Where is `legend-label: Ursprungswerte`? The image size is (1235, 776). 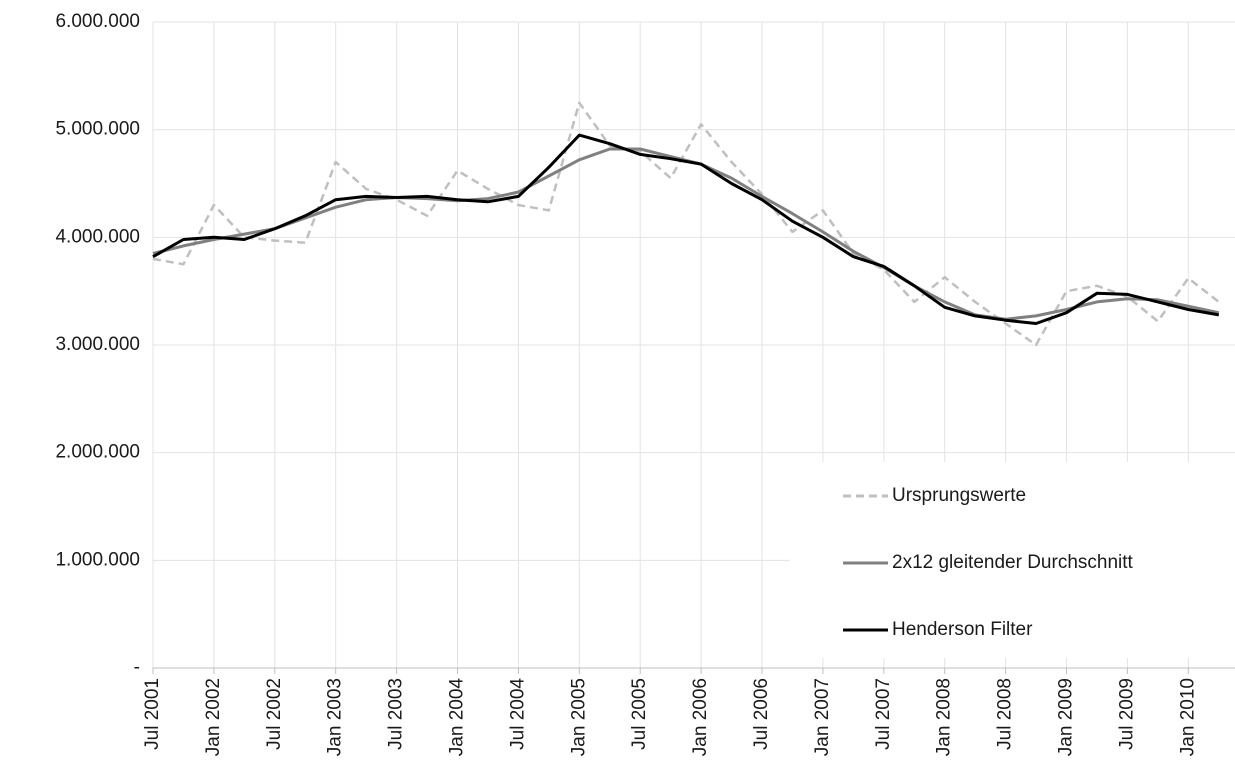 legend-label: Ursprungswerte is located at coordinates (959, 495).